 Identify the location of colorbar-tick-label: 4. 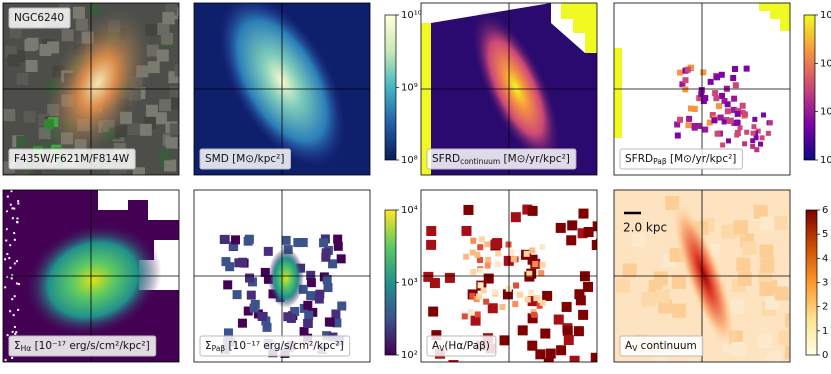
(825, 258).